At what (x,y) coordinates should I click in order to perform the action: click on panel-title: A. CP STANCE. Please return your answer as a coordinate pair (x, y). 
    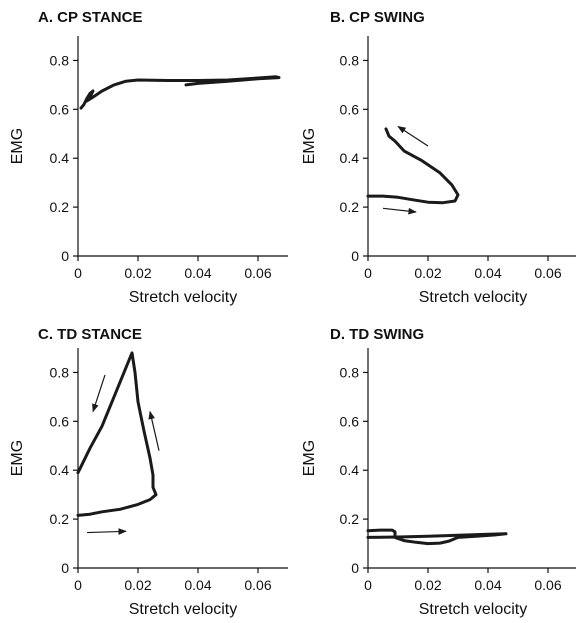
    Looking at the image, I should click on (90, 17).